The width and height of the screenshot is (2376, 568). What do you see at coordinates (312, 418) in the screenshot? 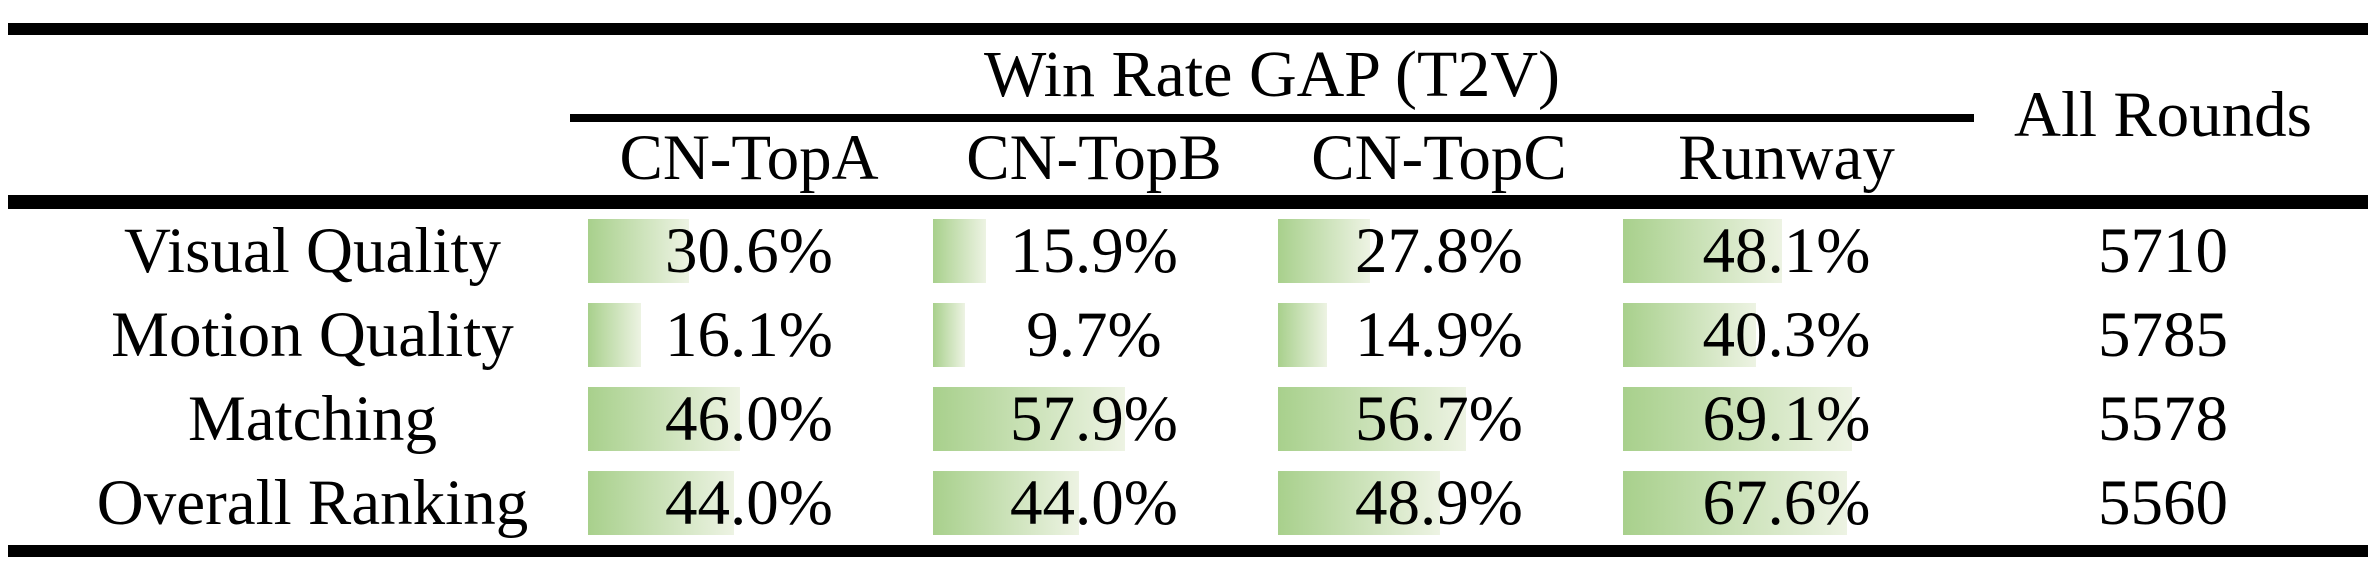
I see `row-label: Matching` at bounding box center [312, 418].